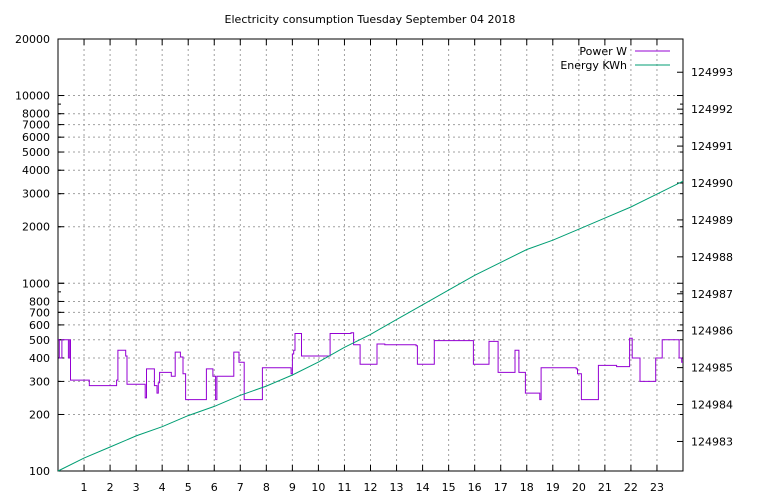 Image resolution: width=768 pixels, height=504 pixels. What do you see at coordinates (712, 146) in the screenshot?
I see `y2-tick-label: 124991` at bounding box center [712, 146].